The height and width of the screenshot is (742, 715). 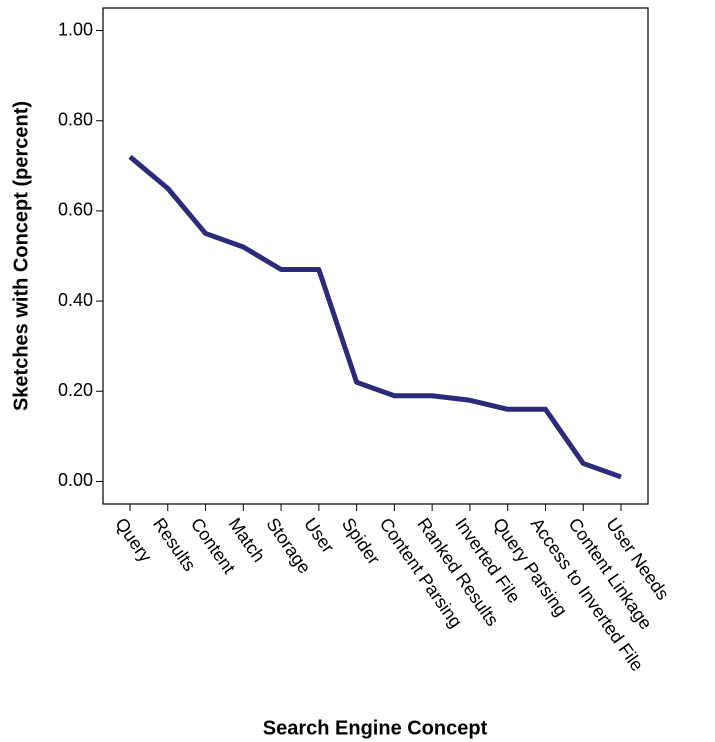 I want to click on y-axis-title: Sketches with Concept (percent), so click(x=21, y=256).